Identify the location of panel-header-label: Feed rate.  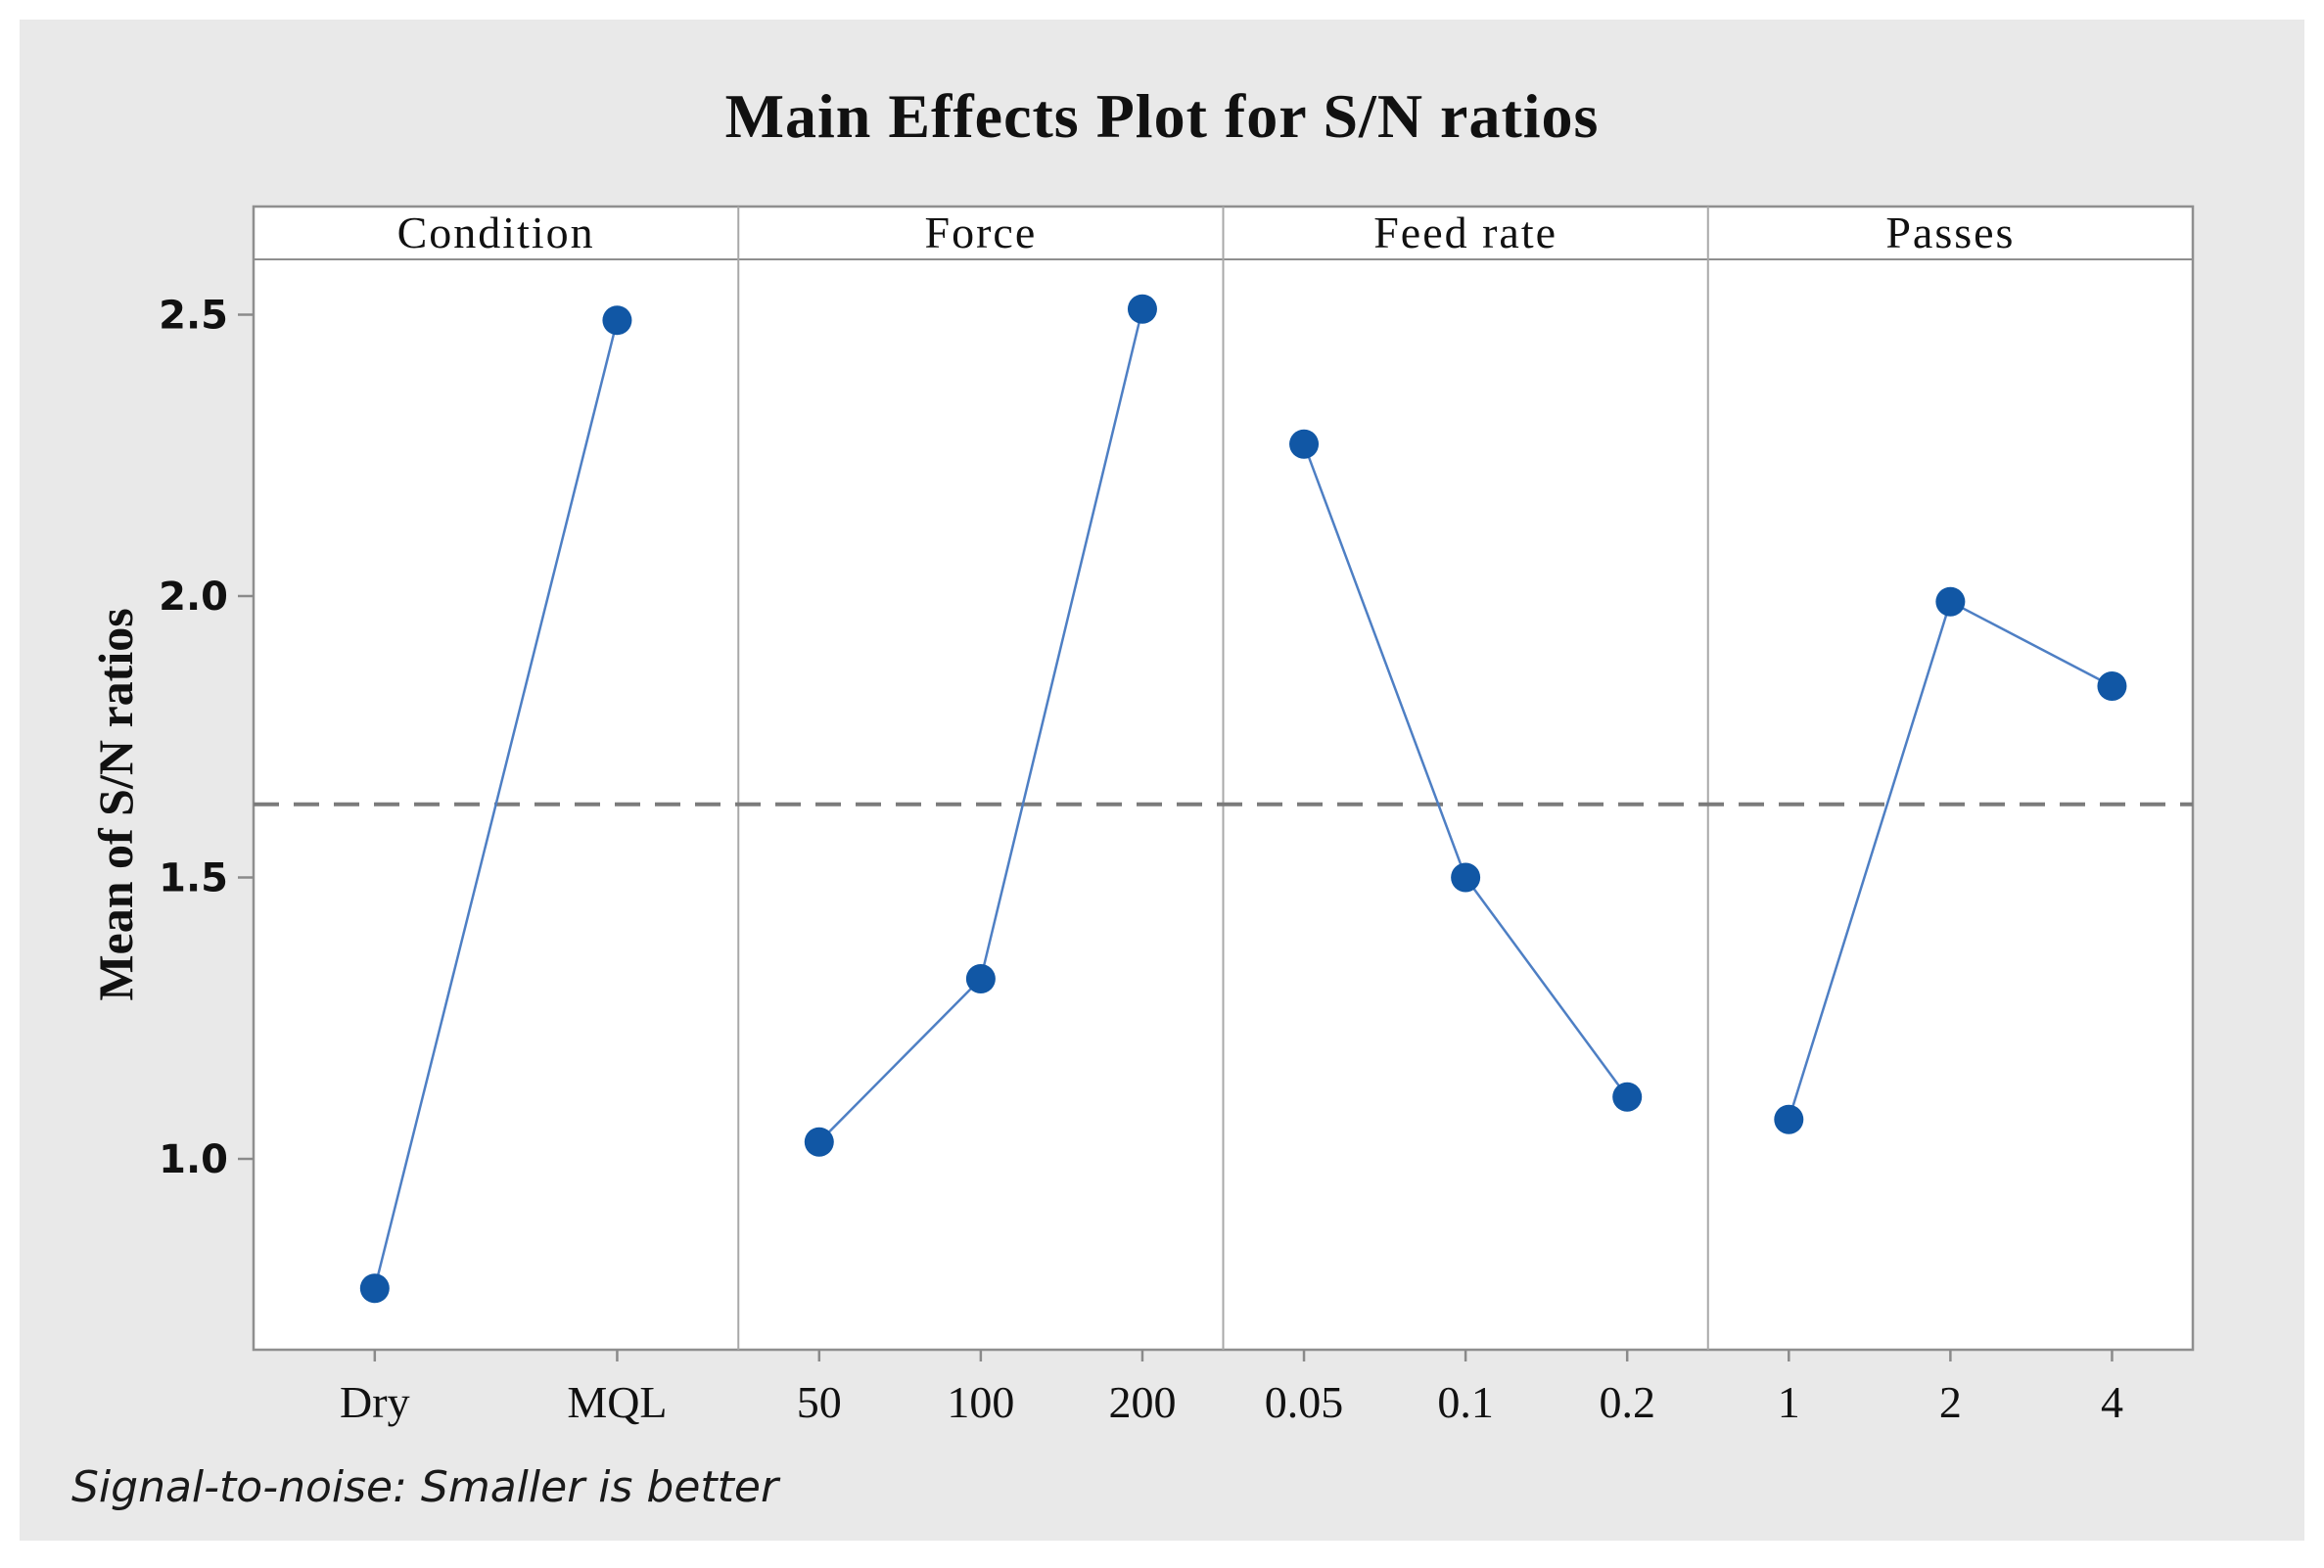
(1465, 232).